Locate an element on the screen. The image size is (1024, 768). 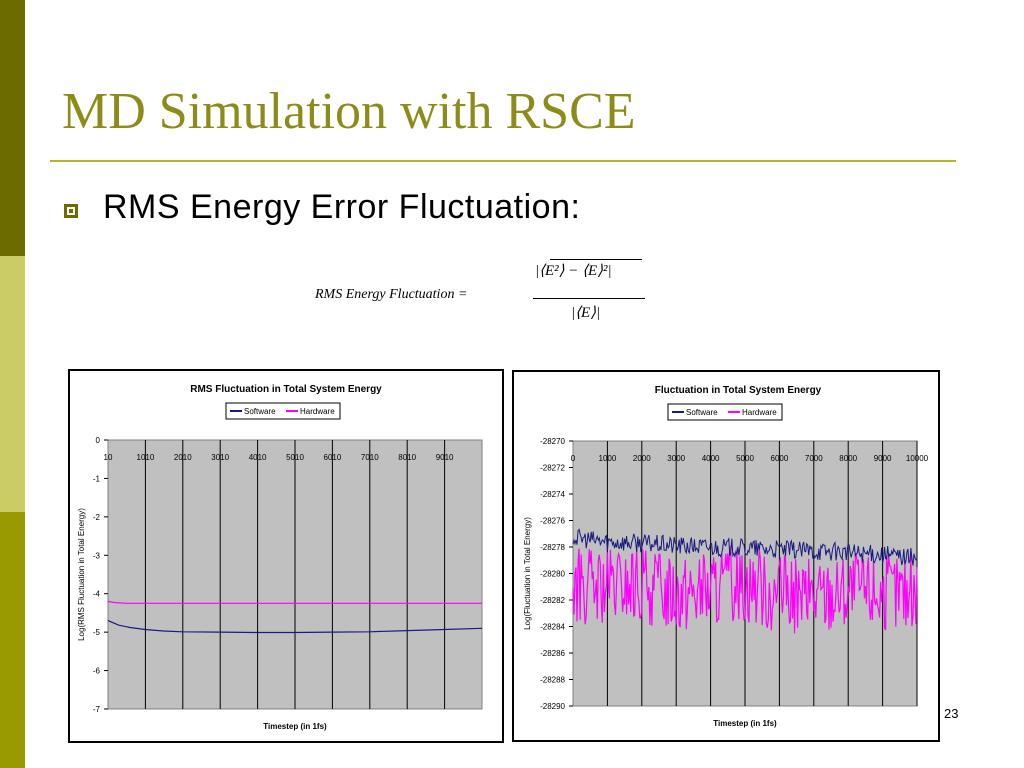
x-tick-label: 5010 is located at coordinates (295, 457).